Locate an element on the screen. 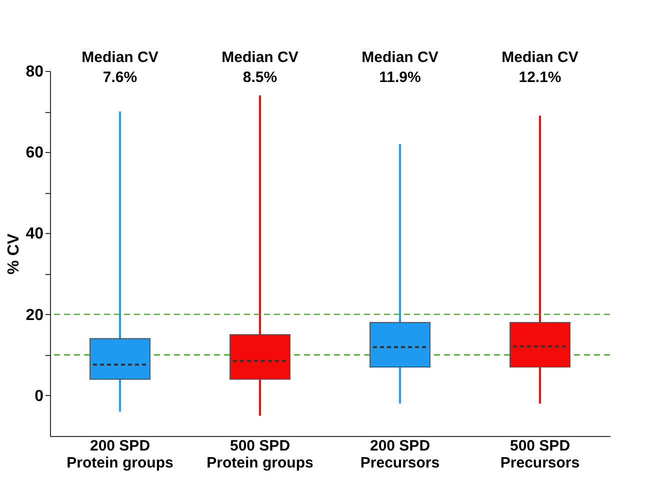 This screenshot has height=502, width=649. x-tick-label: 500 SPD Protein groups is located at coordinates (260, 455).